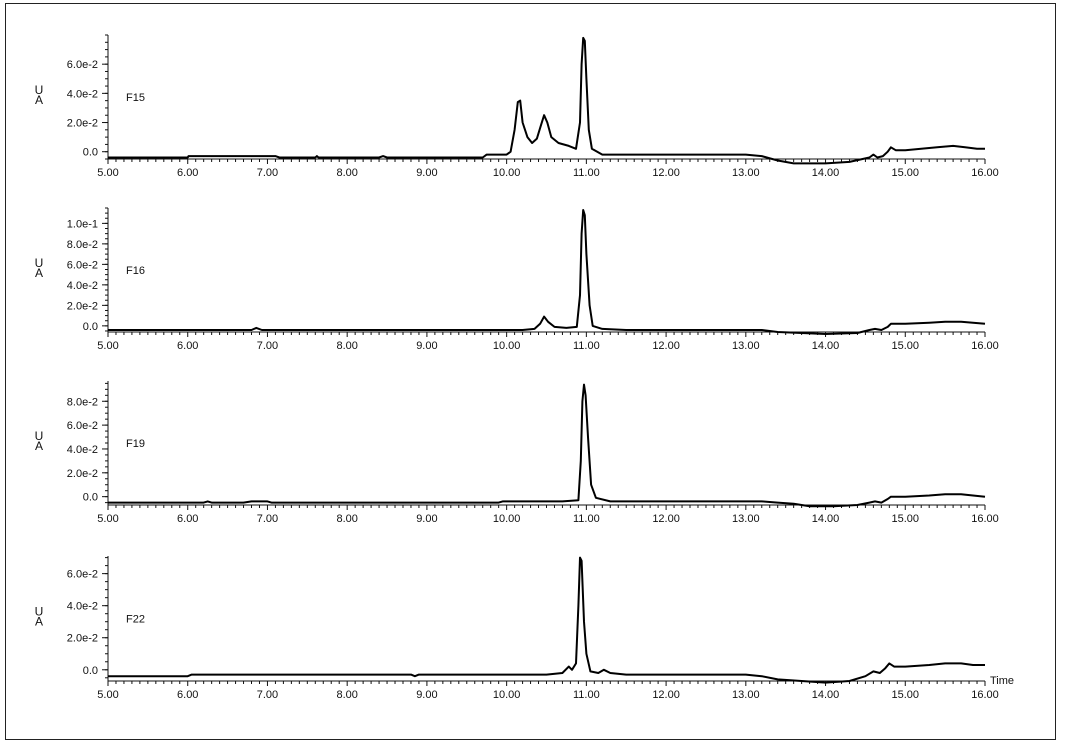 The width and height of the screenshot is (1065, 746). What do you see at coordinates (135, 98) in the screenshot?
I see `panel-label: F15` at bounding box center [135, 98].